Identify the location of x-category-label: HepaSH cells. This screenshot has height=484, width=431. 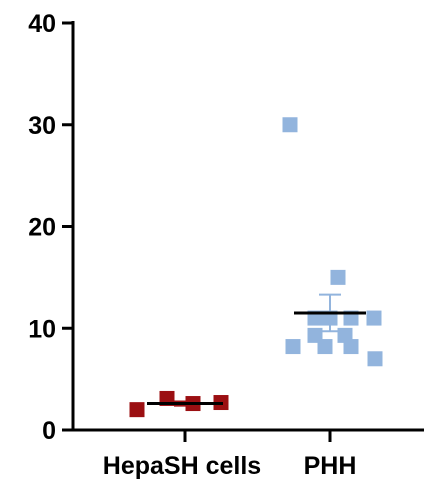
(182, 466).